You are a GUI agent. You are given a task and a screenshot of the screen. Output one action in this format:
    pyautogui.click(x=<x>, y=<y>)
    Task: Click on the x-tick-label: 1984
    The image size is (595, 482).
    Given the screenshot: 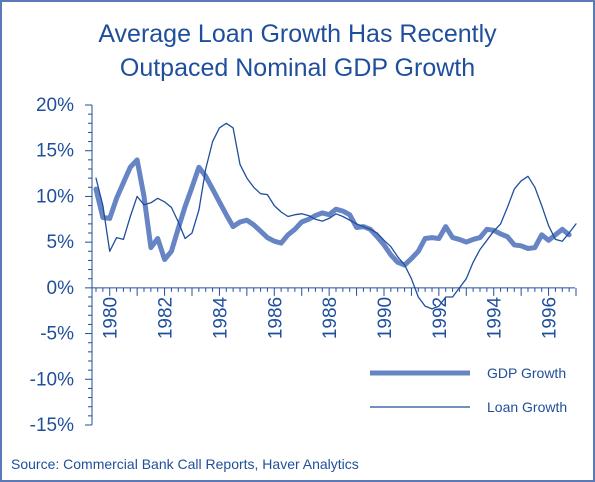 What is the action you would take?
    pyautogui.click(x=220, y=317)
    